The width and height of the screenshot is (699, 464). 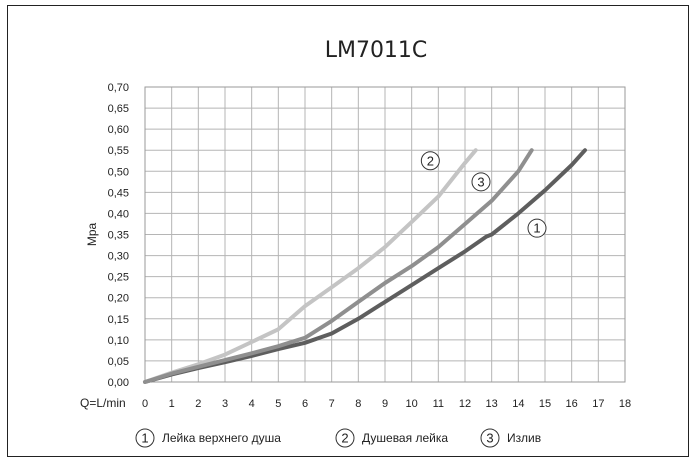 What do you see at coordinates (118, 193) in the screenshot?
I see `y-tick-label: 0,45` at bounding box center [118, 193].